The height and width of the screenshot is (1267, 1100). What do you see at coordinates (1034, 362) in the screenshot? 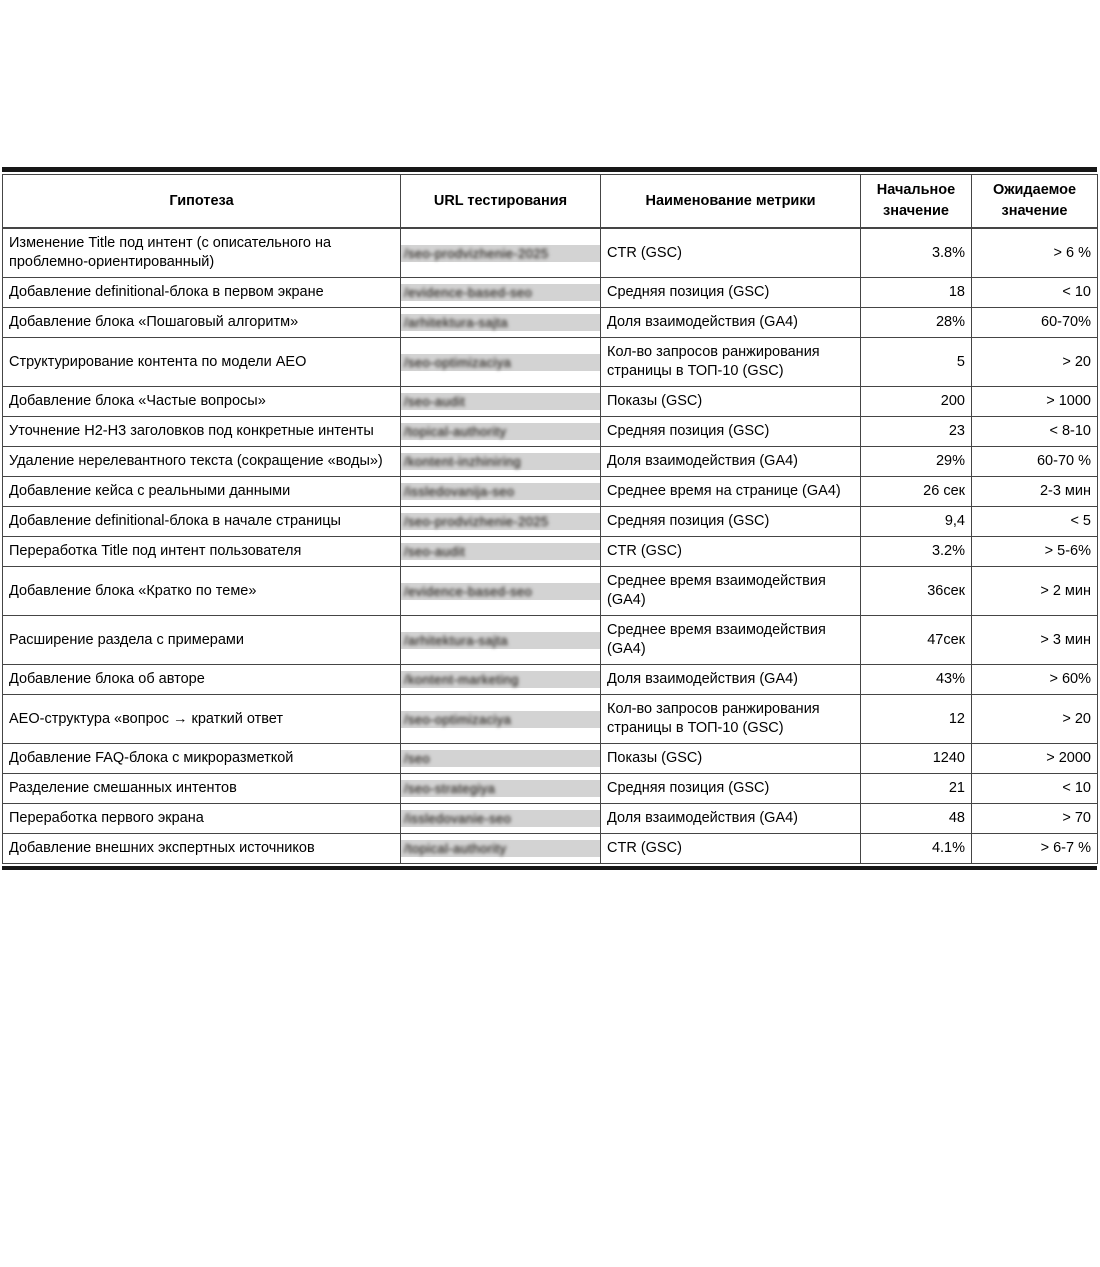
I see `expected-value-cell: > 20` at bounding box center [1034, 362].